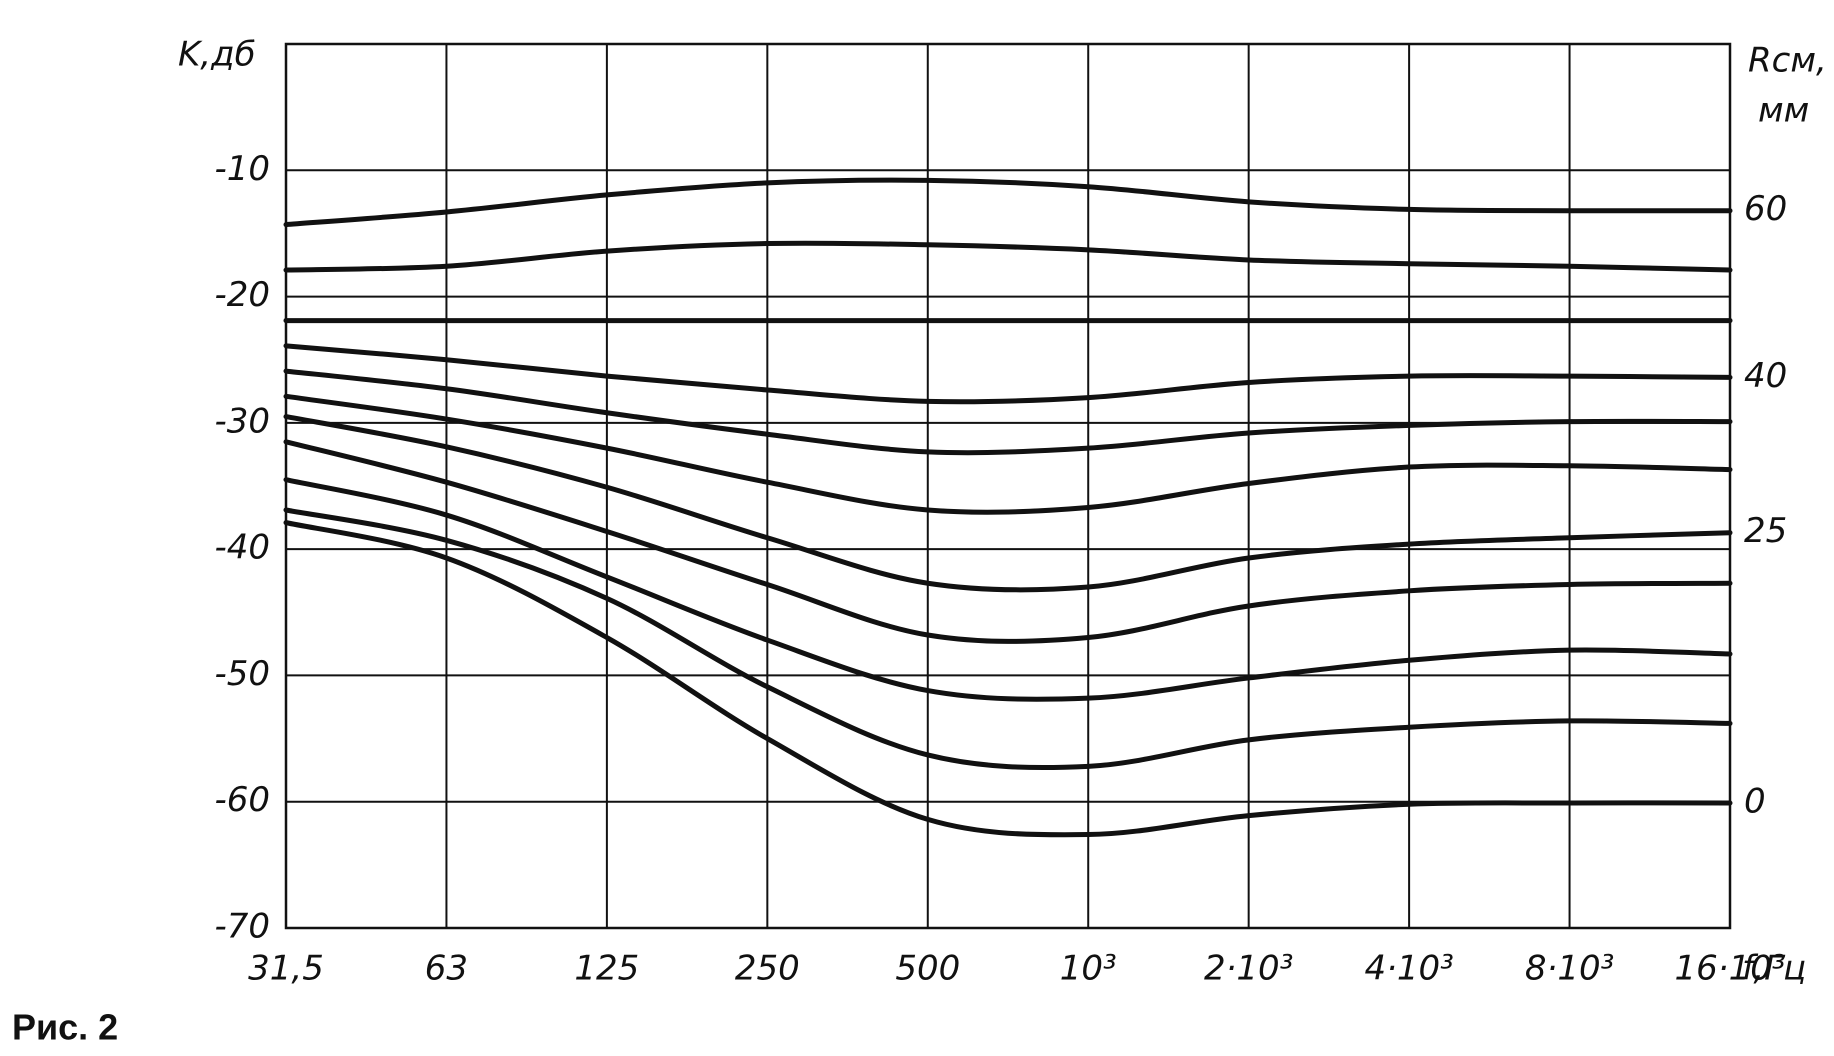 This screenshot has width=1834, height=1056. I want to click on y-tick-label: -20, so click(242, 295).